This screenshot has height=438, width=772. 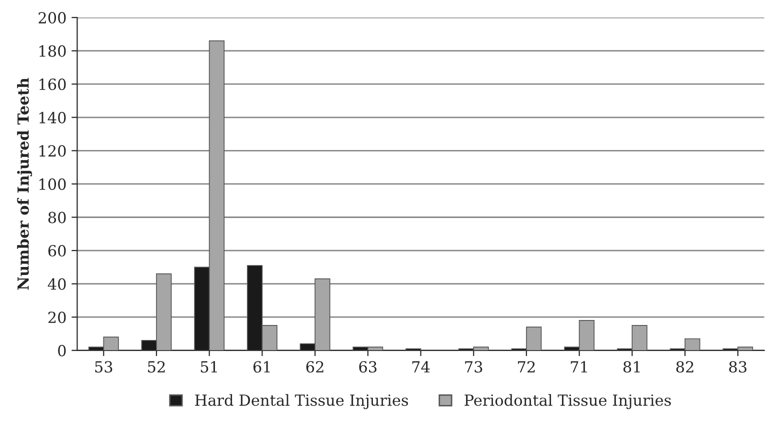 I want to click on x-tick-label: 53, so click(x=103, y=367).